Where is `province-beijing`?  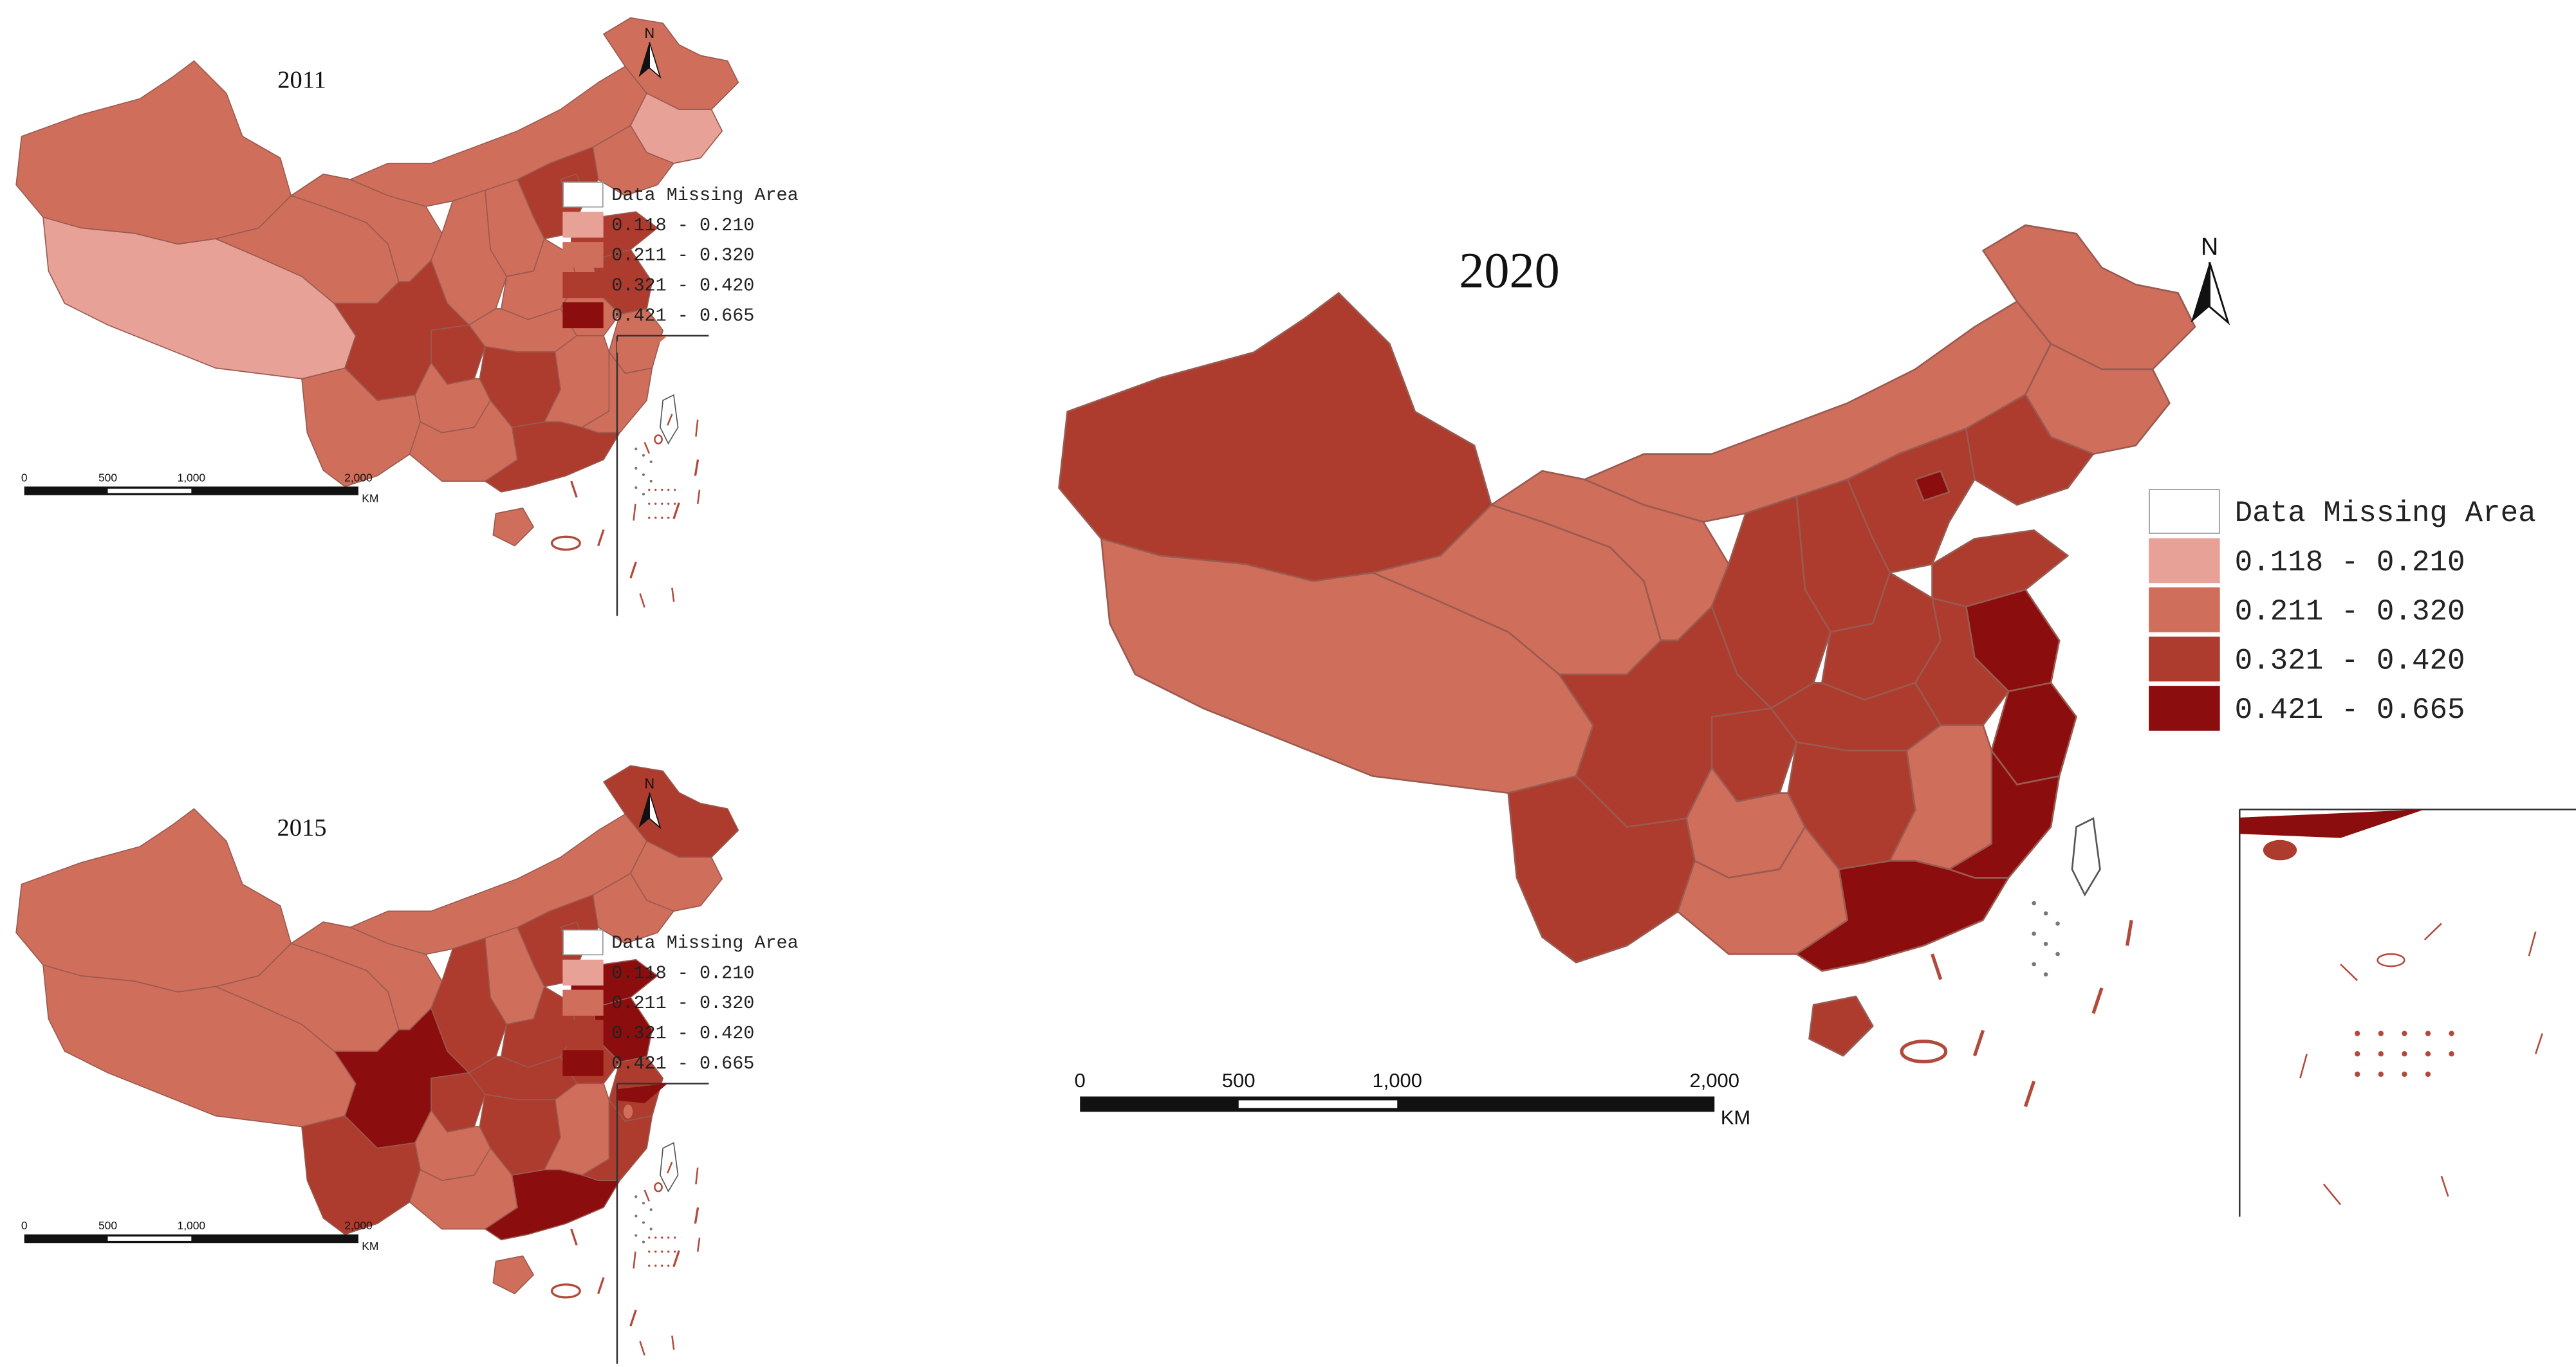 province-beijing is located at coordinates (1933, 486).